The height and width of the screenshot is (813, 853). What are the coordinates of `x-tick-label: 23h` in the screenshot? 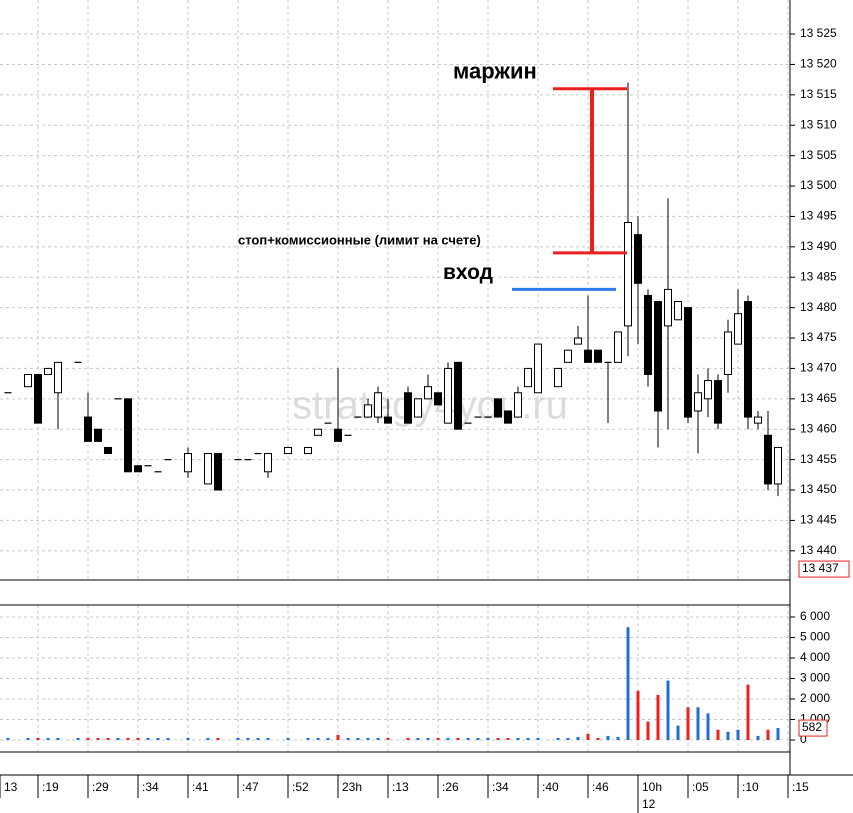 It's located at (352, 787).